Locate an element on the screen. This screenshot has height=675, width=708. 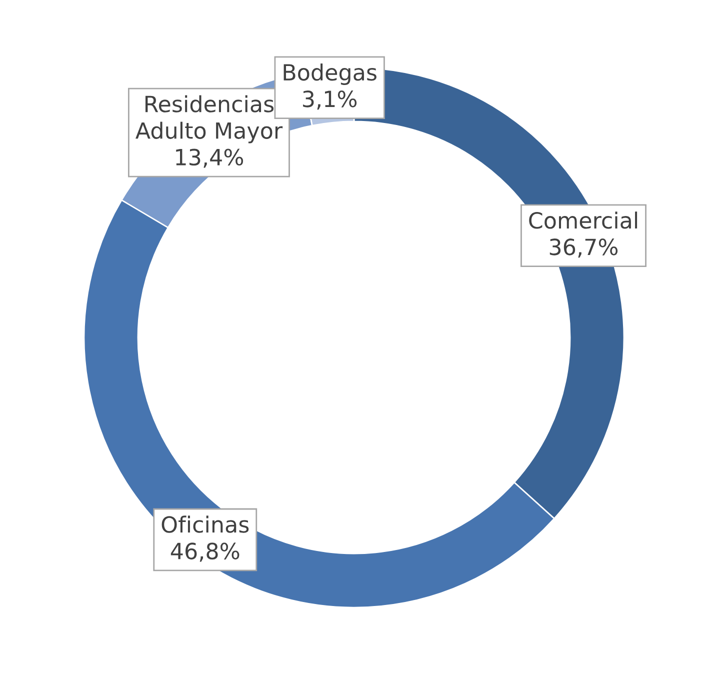
data-label: 36,7% is located at coordinates (584, 248).